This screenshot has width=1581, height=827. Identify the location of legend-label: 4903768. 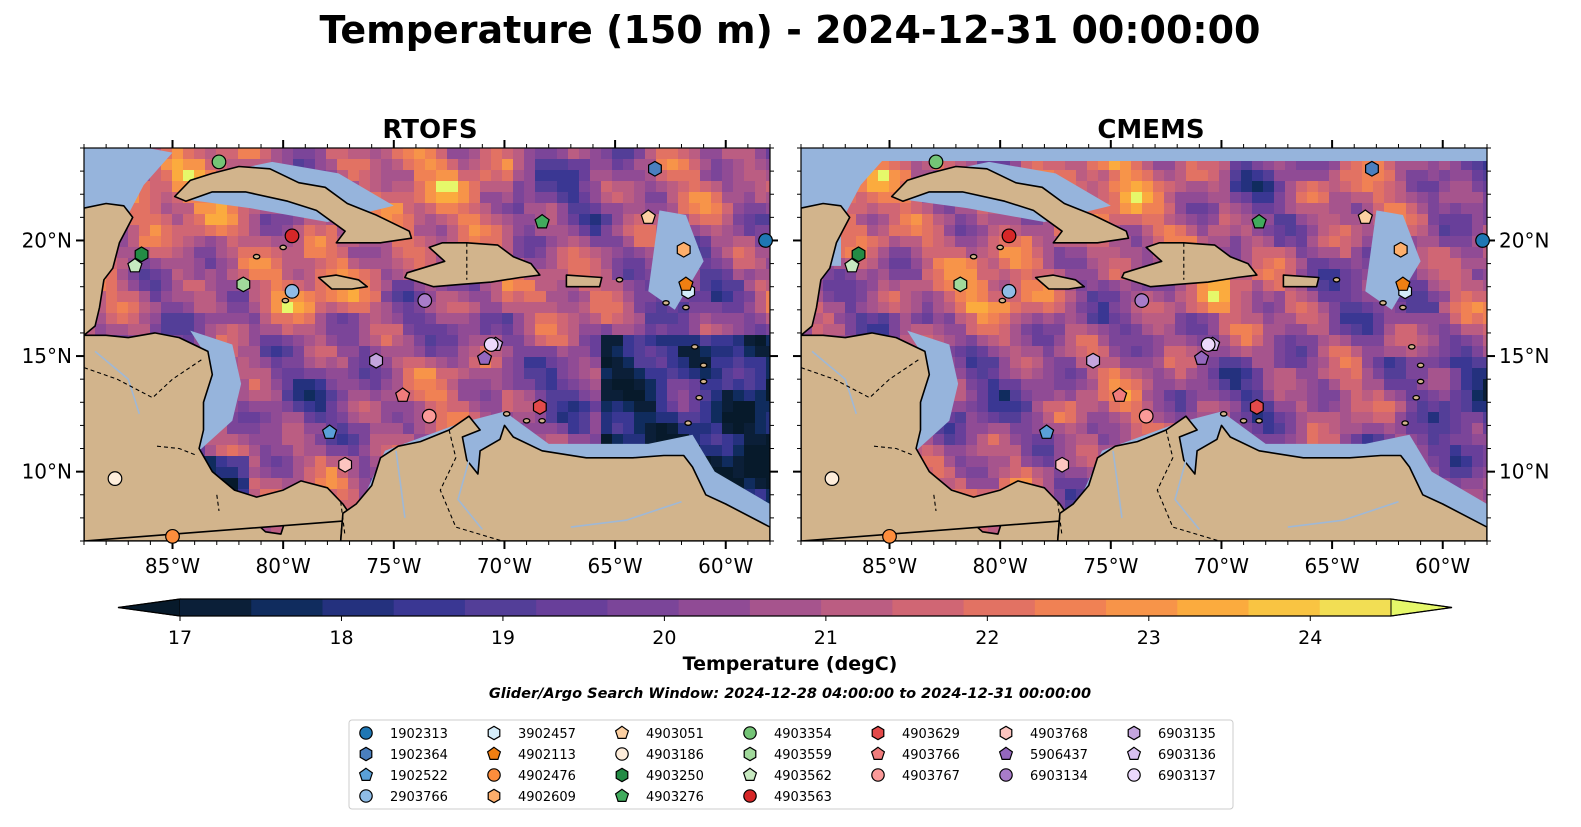
(1059, 734).